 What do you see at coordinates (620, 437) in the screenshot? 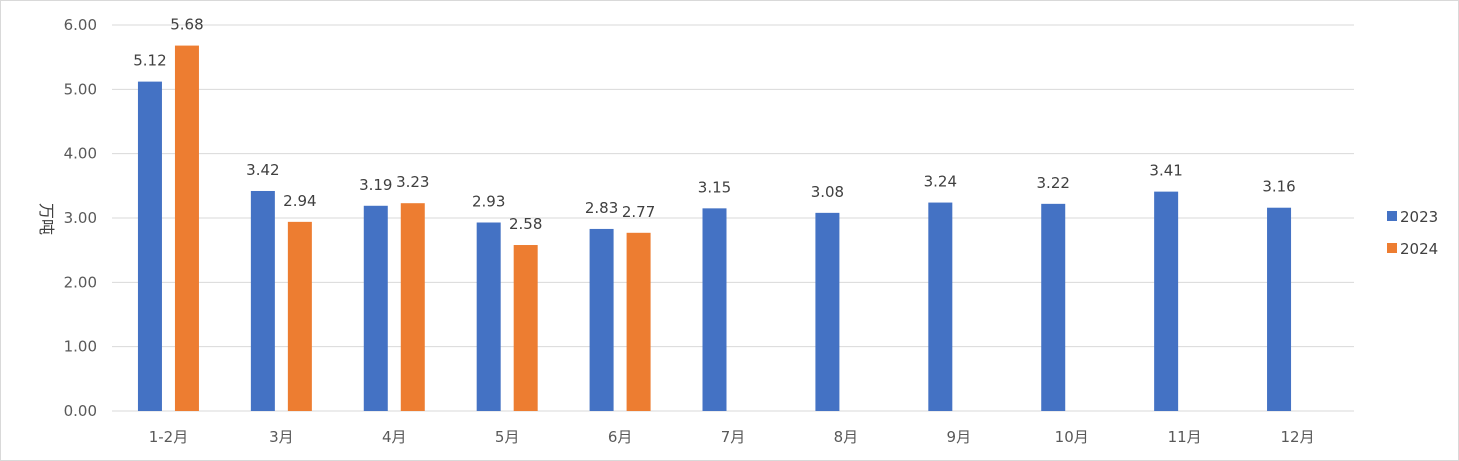
I see `x-tick-label: 6月` at bounding box center [620, 437].